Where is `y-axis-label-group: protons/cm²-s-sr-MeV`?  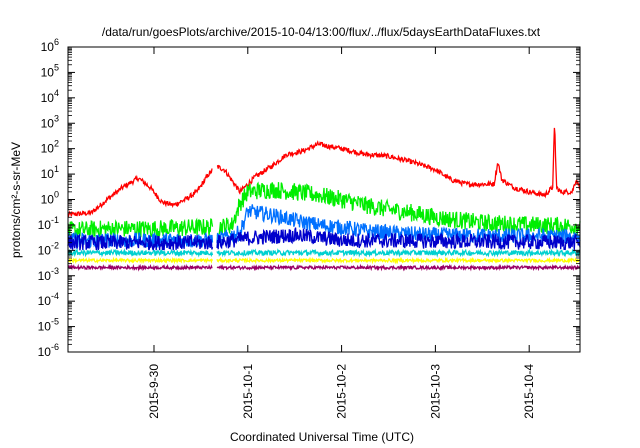 y-axis-label-group: protons/cm²-s-sr-MeV is located at coordinates (16, 200).